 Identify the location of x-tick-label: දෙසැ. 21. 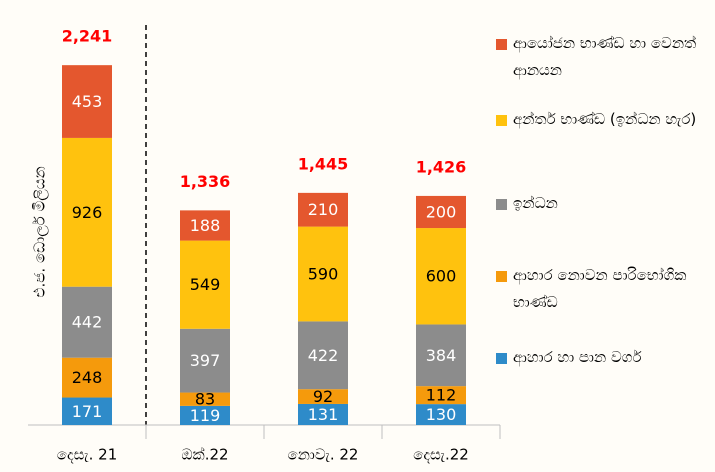
(87, 455).